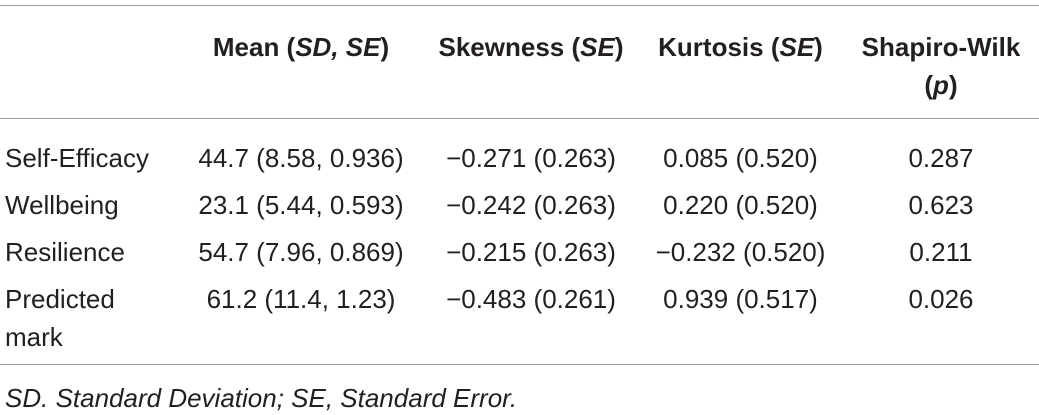 This screenshot has height=415, width=1039. What do you see at coordinates (941, 299) in the screenshot?
I see `cell: 0.026` at bounding box center [941, 299].